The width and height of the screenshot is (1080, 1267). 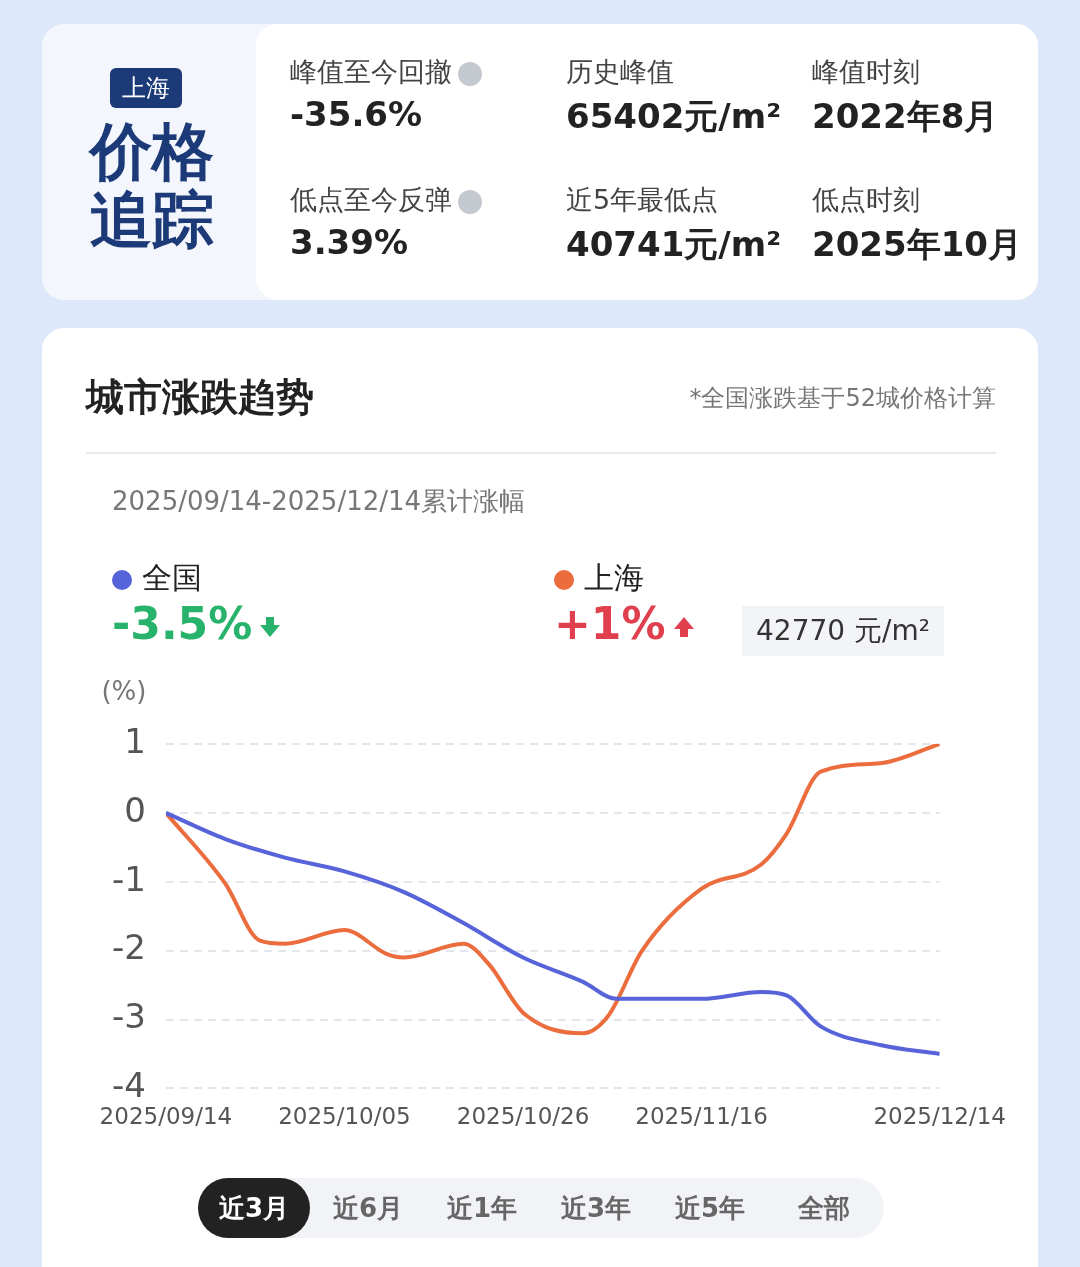 What do you see at coordinates (135, 809) in the screenshot?
I see `y-tick-label: 0` at bounding box center [135, 809].